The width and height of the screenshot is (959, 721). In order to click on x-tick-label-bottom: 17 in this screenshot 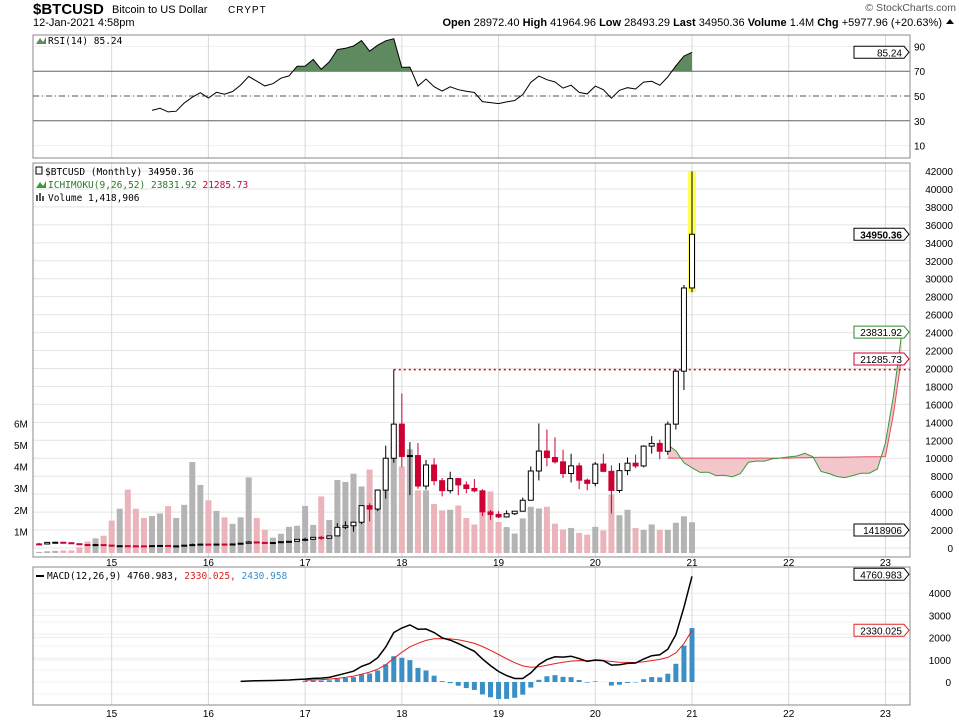, I will do `click(306, 714)`.